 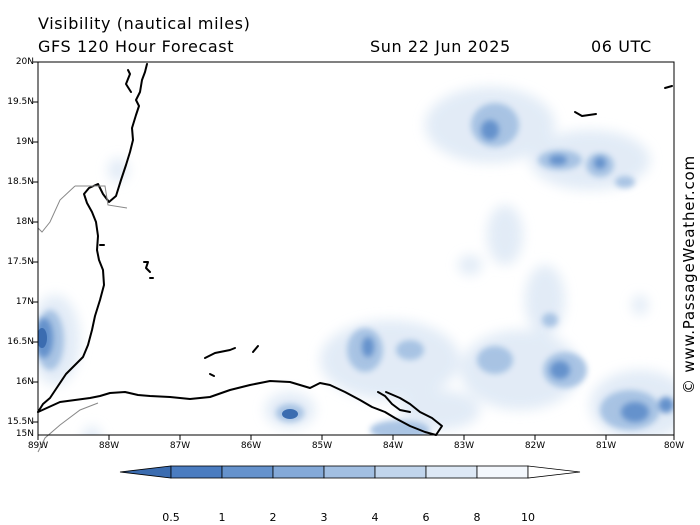 What do you see at coordinates (20, 422) in the screenshot?
I see `lat-label: 15.5N` at bounding box center [20, 422].